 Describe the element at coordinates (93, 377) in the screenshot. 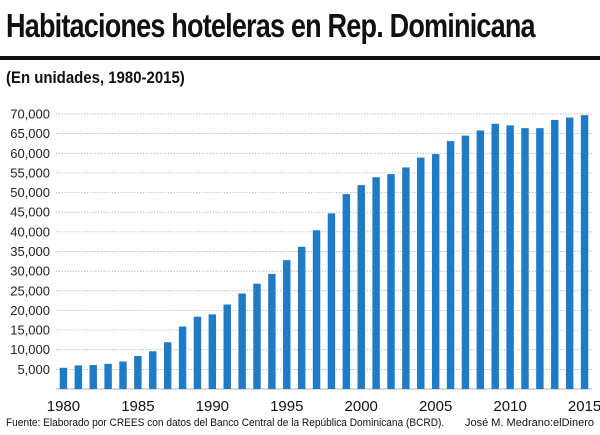

I see `bar-1982` at that location.